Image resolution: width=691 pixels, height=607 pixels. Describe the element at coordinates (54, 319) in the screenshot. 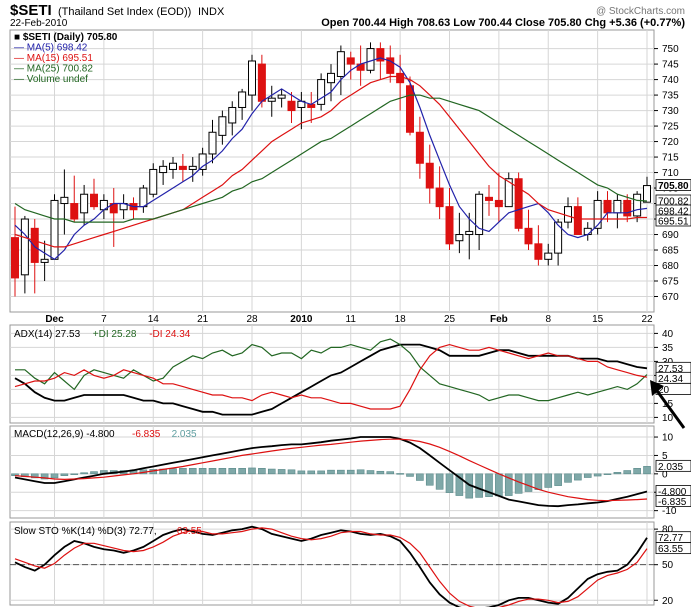

I see `x-tick-label: Dec` at that location.